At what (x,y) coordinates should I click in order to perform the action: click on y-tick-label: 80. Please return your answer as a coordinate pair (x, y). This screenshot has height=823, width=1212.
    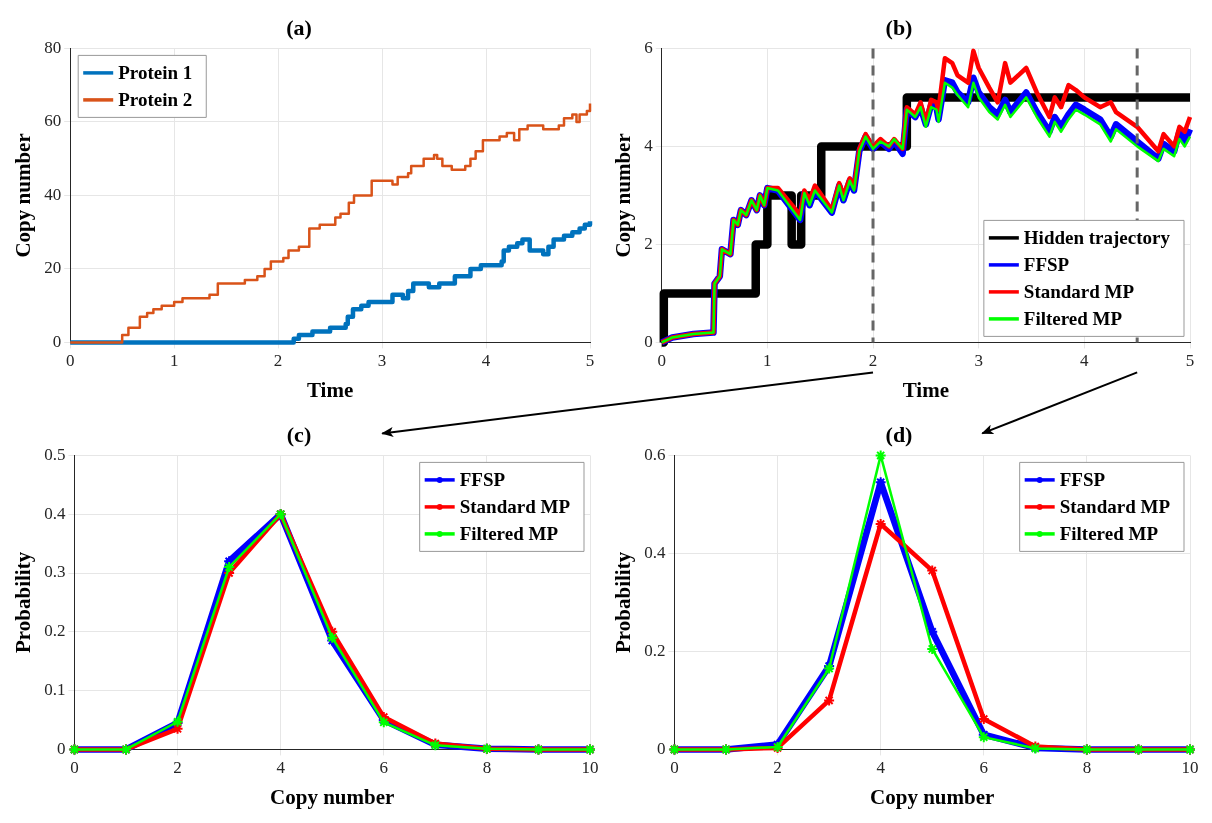
    Looking at the image, I should click on (53, 47).